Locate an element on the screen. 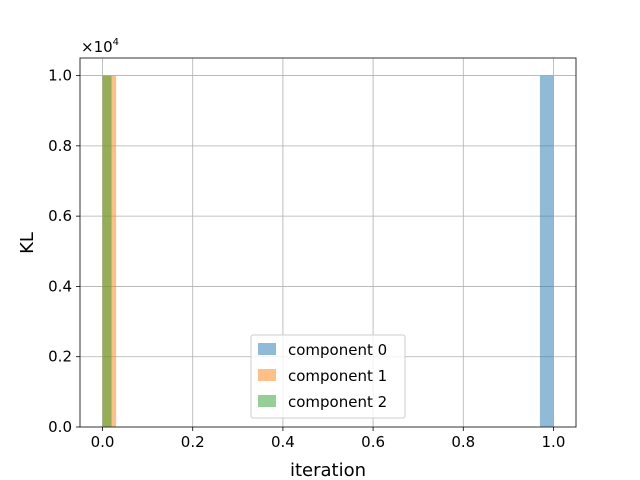 The width and height of the screenshot is (640, 480). y-axis-offset: ×104 is located at coordinates (100, 46).